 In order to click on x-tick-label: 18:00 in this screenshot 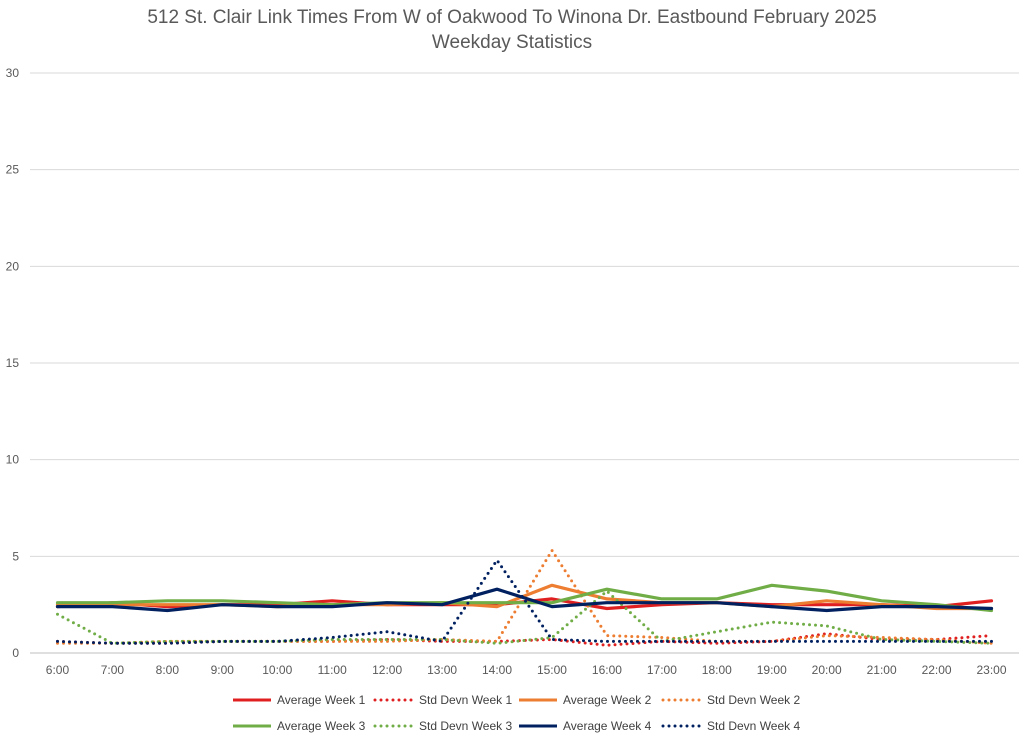, I will do `click(717, 670)`.